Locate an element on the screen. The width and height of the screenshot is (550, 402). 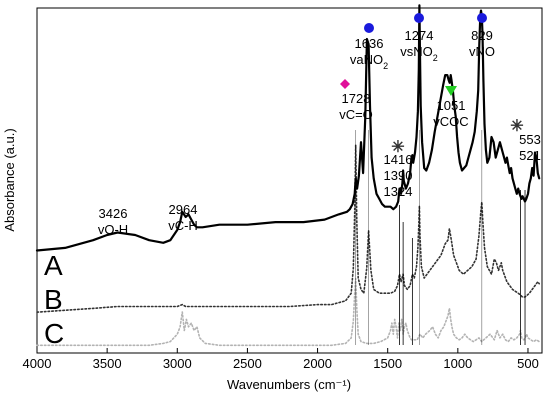
annotation-text: vC-H is located at coordinates (183, 225).